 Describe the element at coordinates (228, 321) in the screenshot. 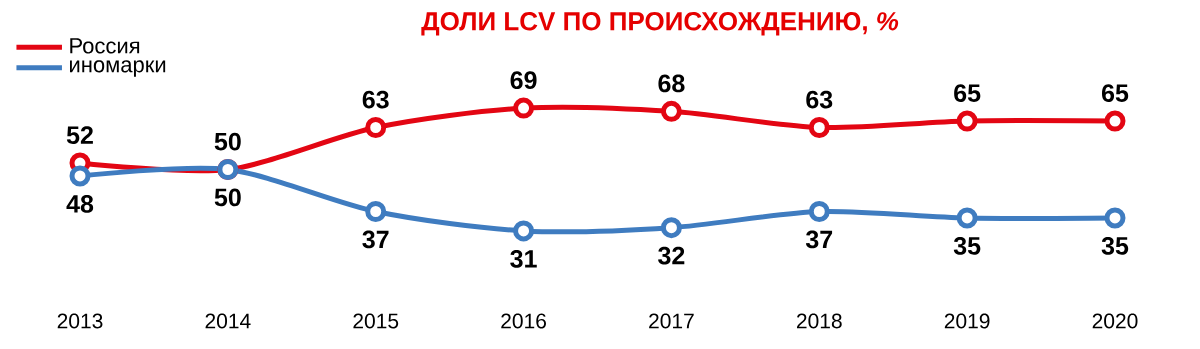

I see `x-tick-label: 2014` at that location.